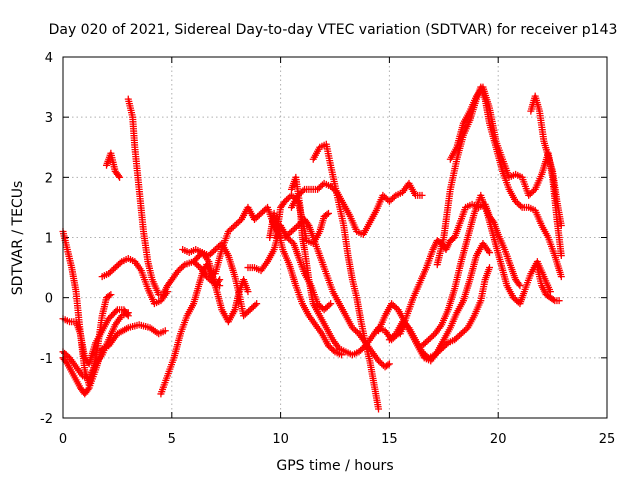 This screenshot has width=640, height=480. Describe the element at coordinates (607, 439) in the screenshot. I see `x-tick-label: 25` at that location.